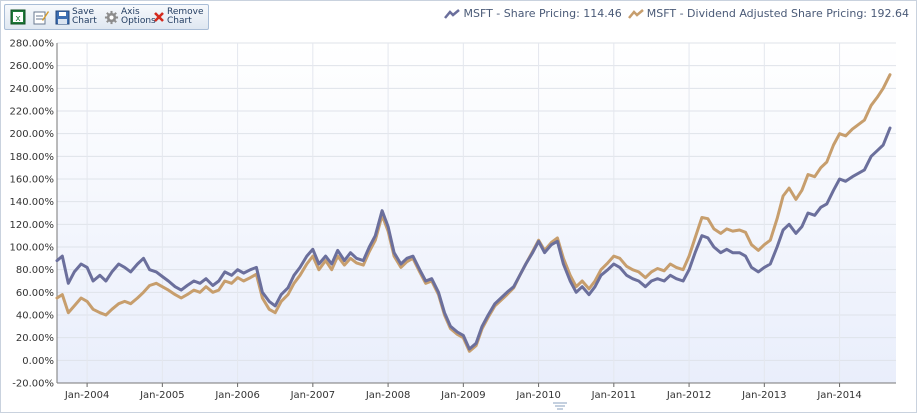 Image resolution: width=917 pixels, height=413 pixels. What do you see at coordinates (32, 44) in the screenshot?
I see `y-tick-label: 280.00%` at bounding box center [32, 44].